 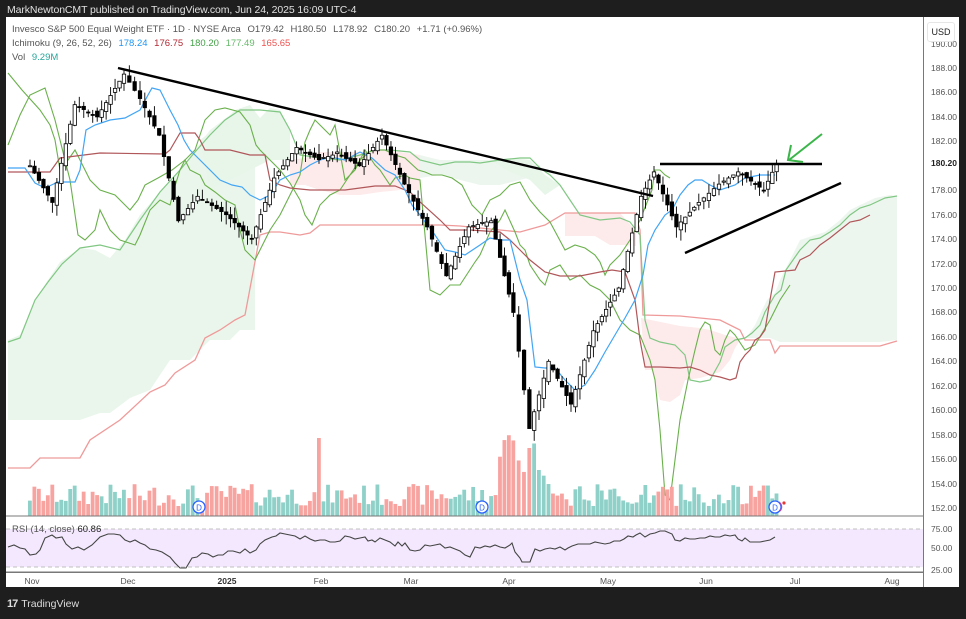 What do you see at coordinates (804, 148) in the screenshot?
I see `green-arrow-annotation` at bounding box center [804, 148].